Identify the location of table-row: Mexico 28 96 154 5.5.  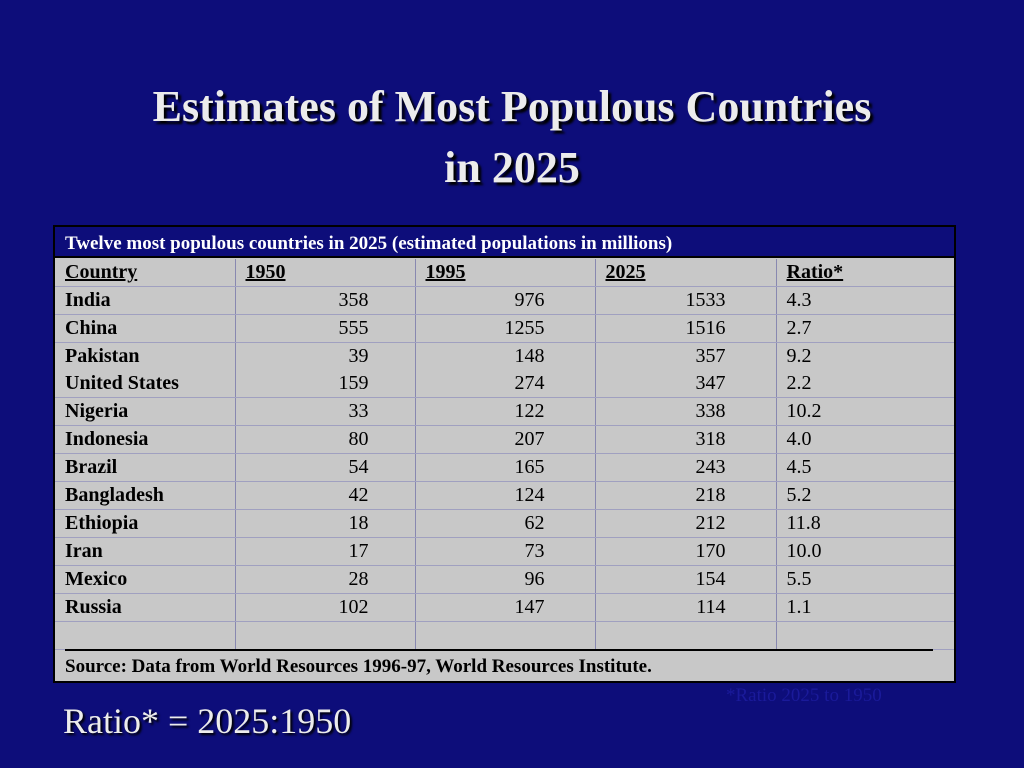
(504, 579).